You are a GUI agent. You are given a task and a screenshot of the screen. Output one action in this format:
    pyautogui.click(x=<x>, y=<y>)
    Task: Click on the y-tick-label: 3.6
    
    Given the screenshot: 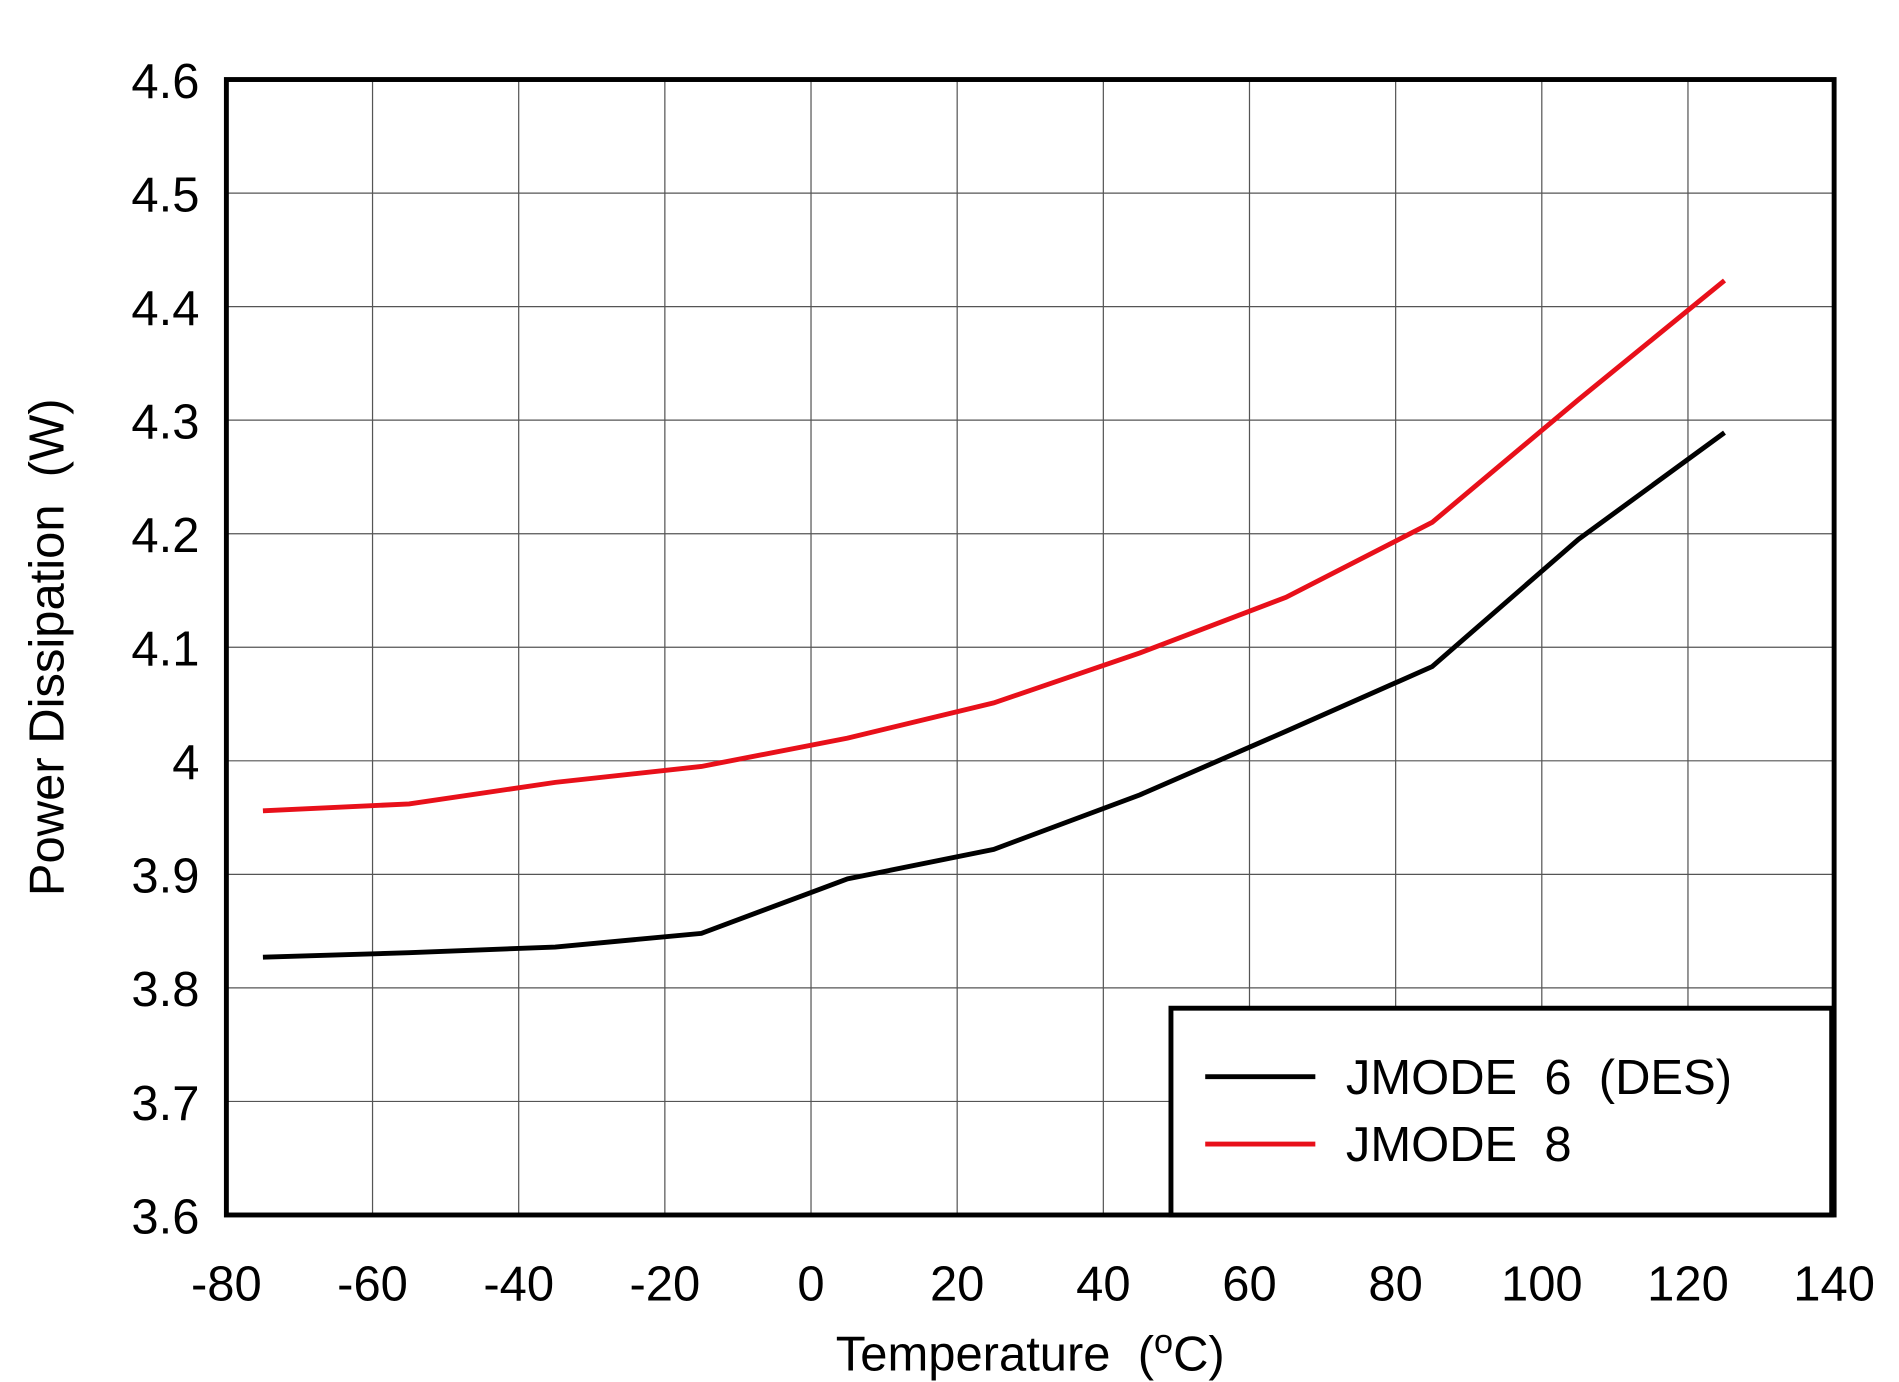 What is the action you would take?
    pyautogui.click(x=165, y=1217)
    